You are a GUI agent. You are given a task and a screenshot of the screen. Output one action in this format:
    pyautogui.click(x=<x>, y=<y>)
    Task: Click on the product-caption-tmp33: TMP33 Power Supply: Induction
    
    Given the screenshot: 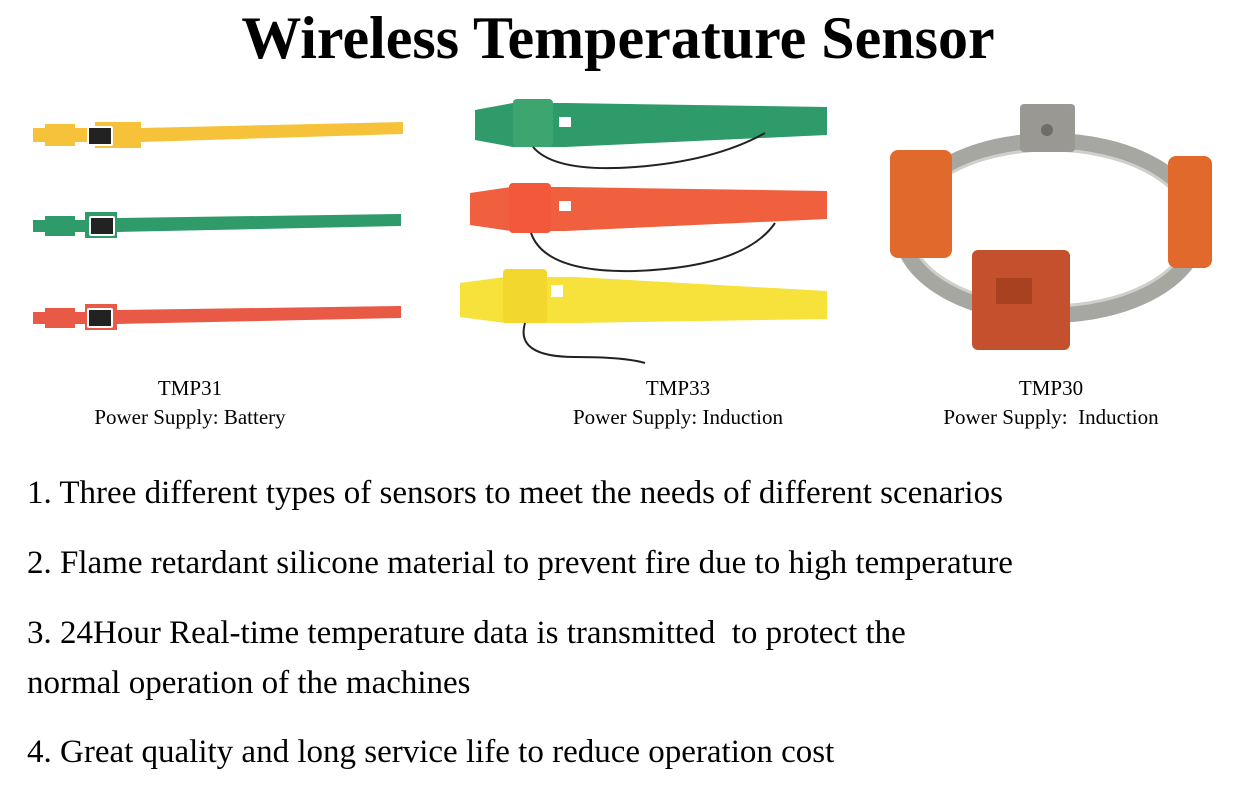 What is the action you would take?
    pyautogui.click(x=678, y=403)
    